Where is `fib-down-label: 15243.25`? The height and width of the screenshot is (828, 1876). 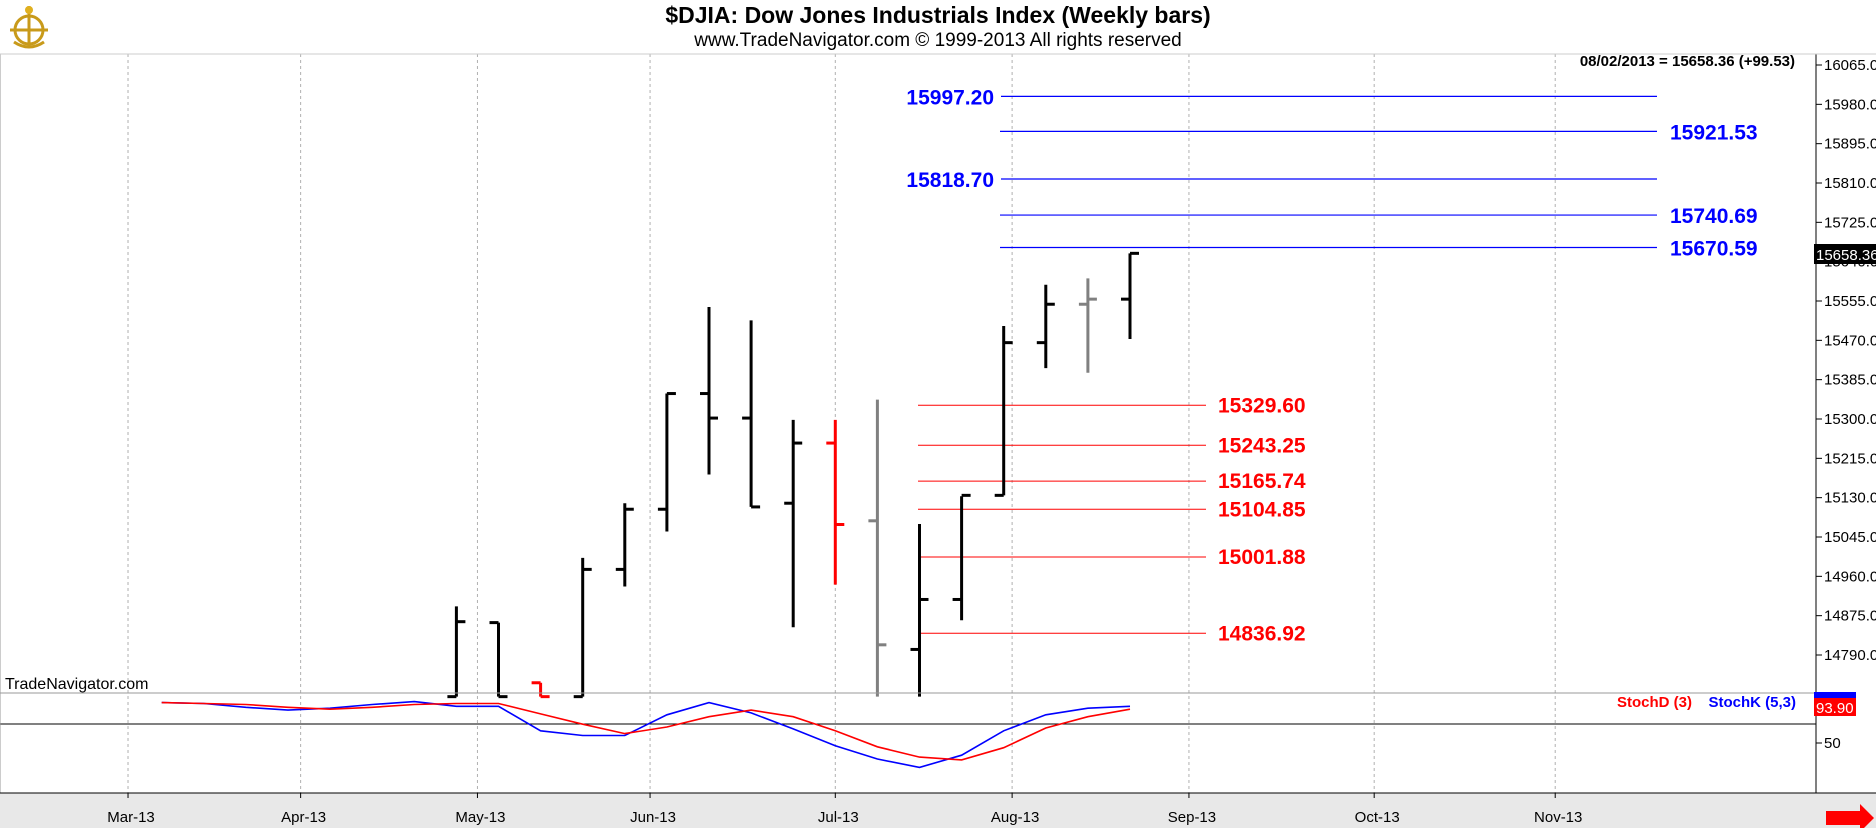
fib-down-label: 15243.25 is located at coordinates (1262, 445).